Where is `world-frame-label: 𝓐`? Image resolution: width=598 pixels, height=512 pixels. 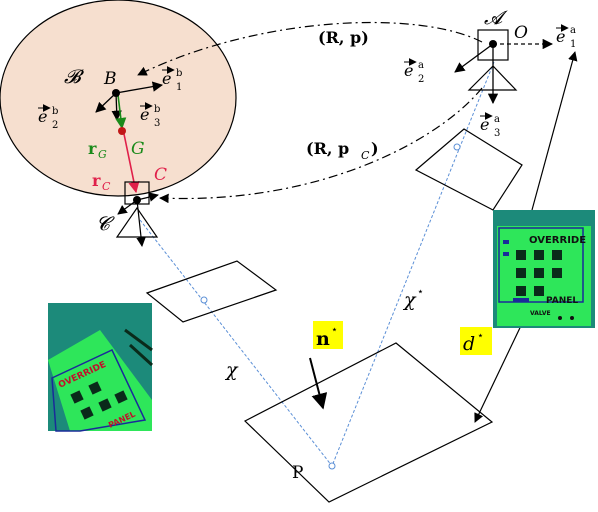
world-frame-label: 𝓐 is located at coordinates (496, 18).